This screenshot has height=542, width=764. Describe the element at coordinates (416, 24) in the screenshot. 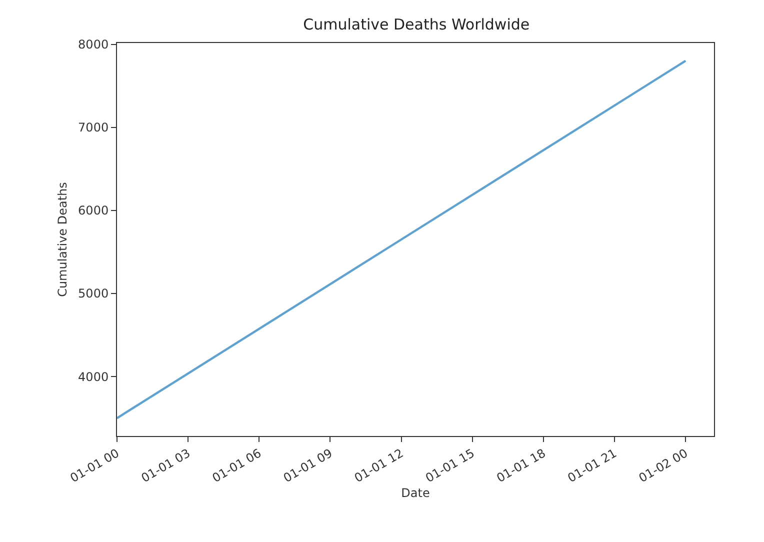

I see `chart-title: Cumulative Deaths Worldwide` at that location.